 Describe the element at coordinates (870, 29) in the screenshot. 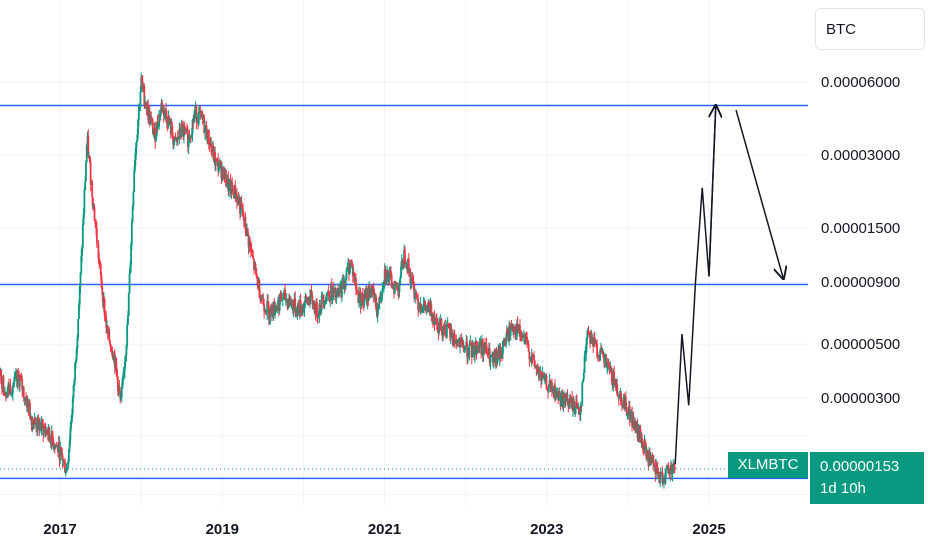

I see `currency-label: BTC` at that location.